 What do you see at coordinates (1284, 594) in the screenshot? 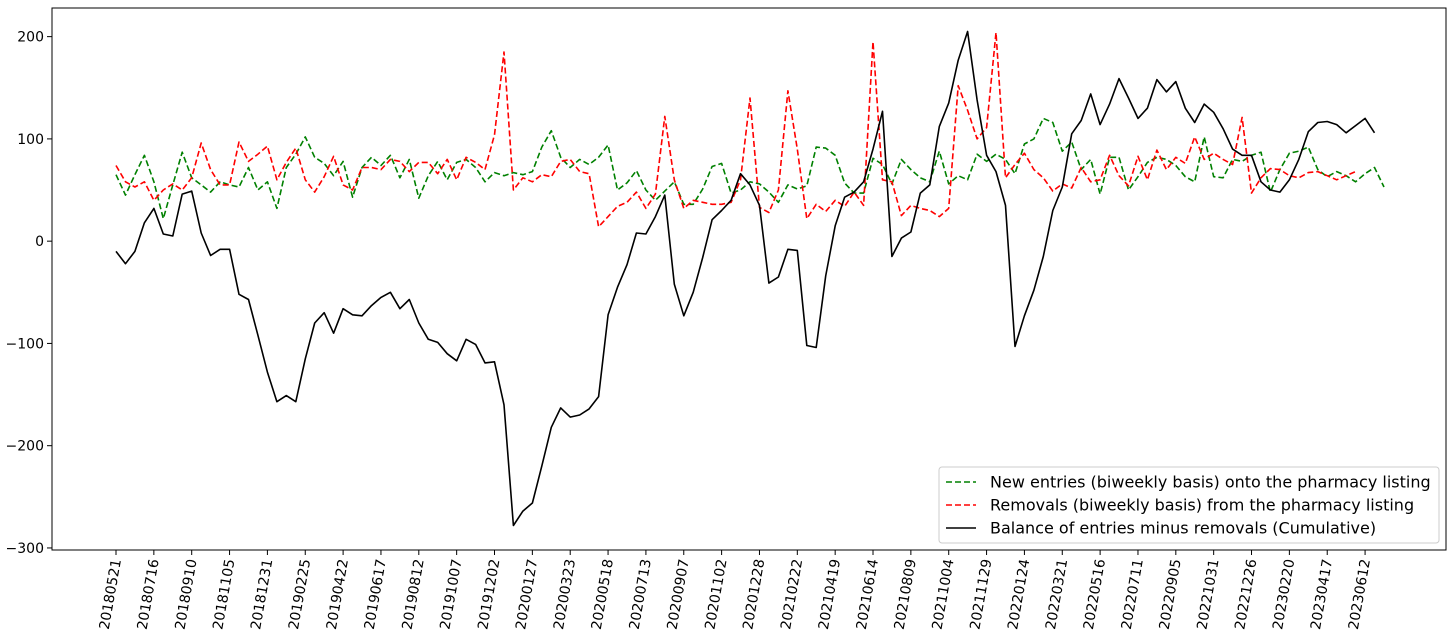
I see `x-tick-label: 20230220` at bounding box center [1284, 594].